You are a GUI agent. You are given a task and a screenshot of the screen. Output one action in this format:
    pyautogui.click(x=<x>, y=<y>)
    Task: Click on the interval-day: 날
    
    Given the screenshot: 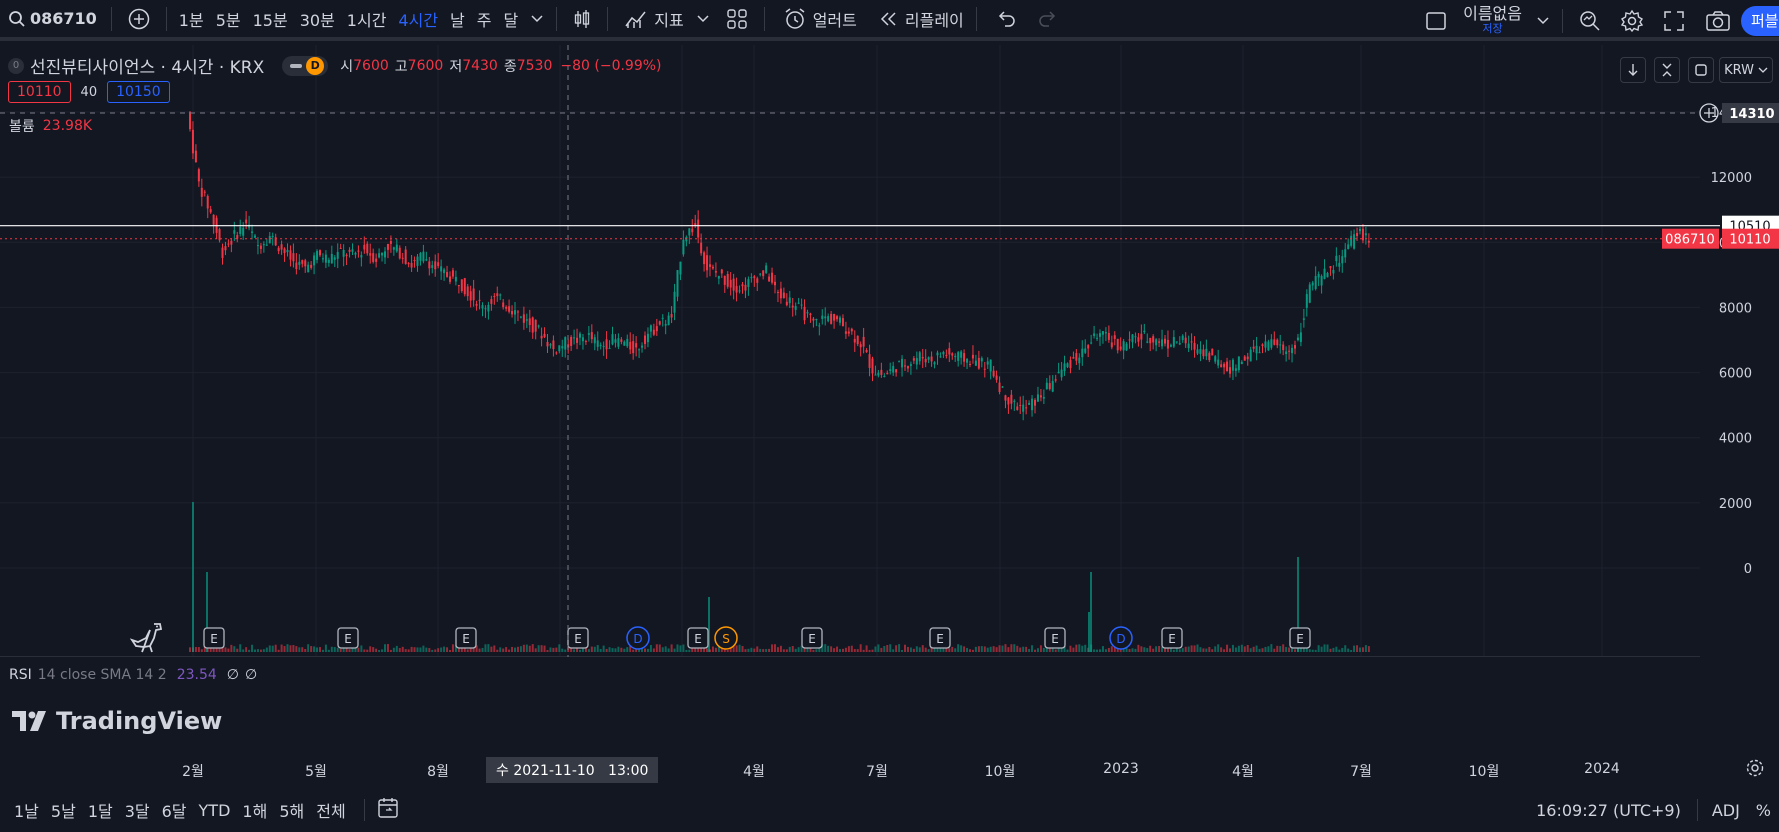 What is the action you would take?
    pyautogui.click(x=457, y=20)
    